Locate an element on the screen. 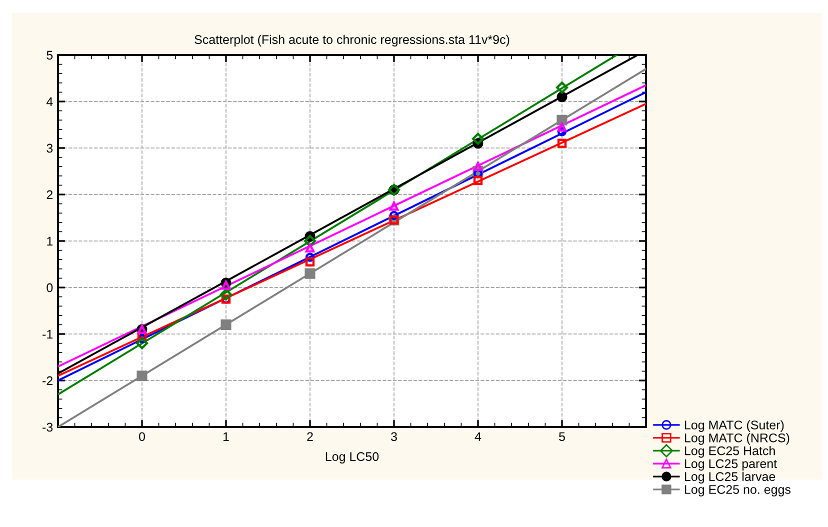 This screenshot has width=828, height=527. legend-label: Log LC25 parent is located at coordinates (730, 465).